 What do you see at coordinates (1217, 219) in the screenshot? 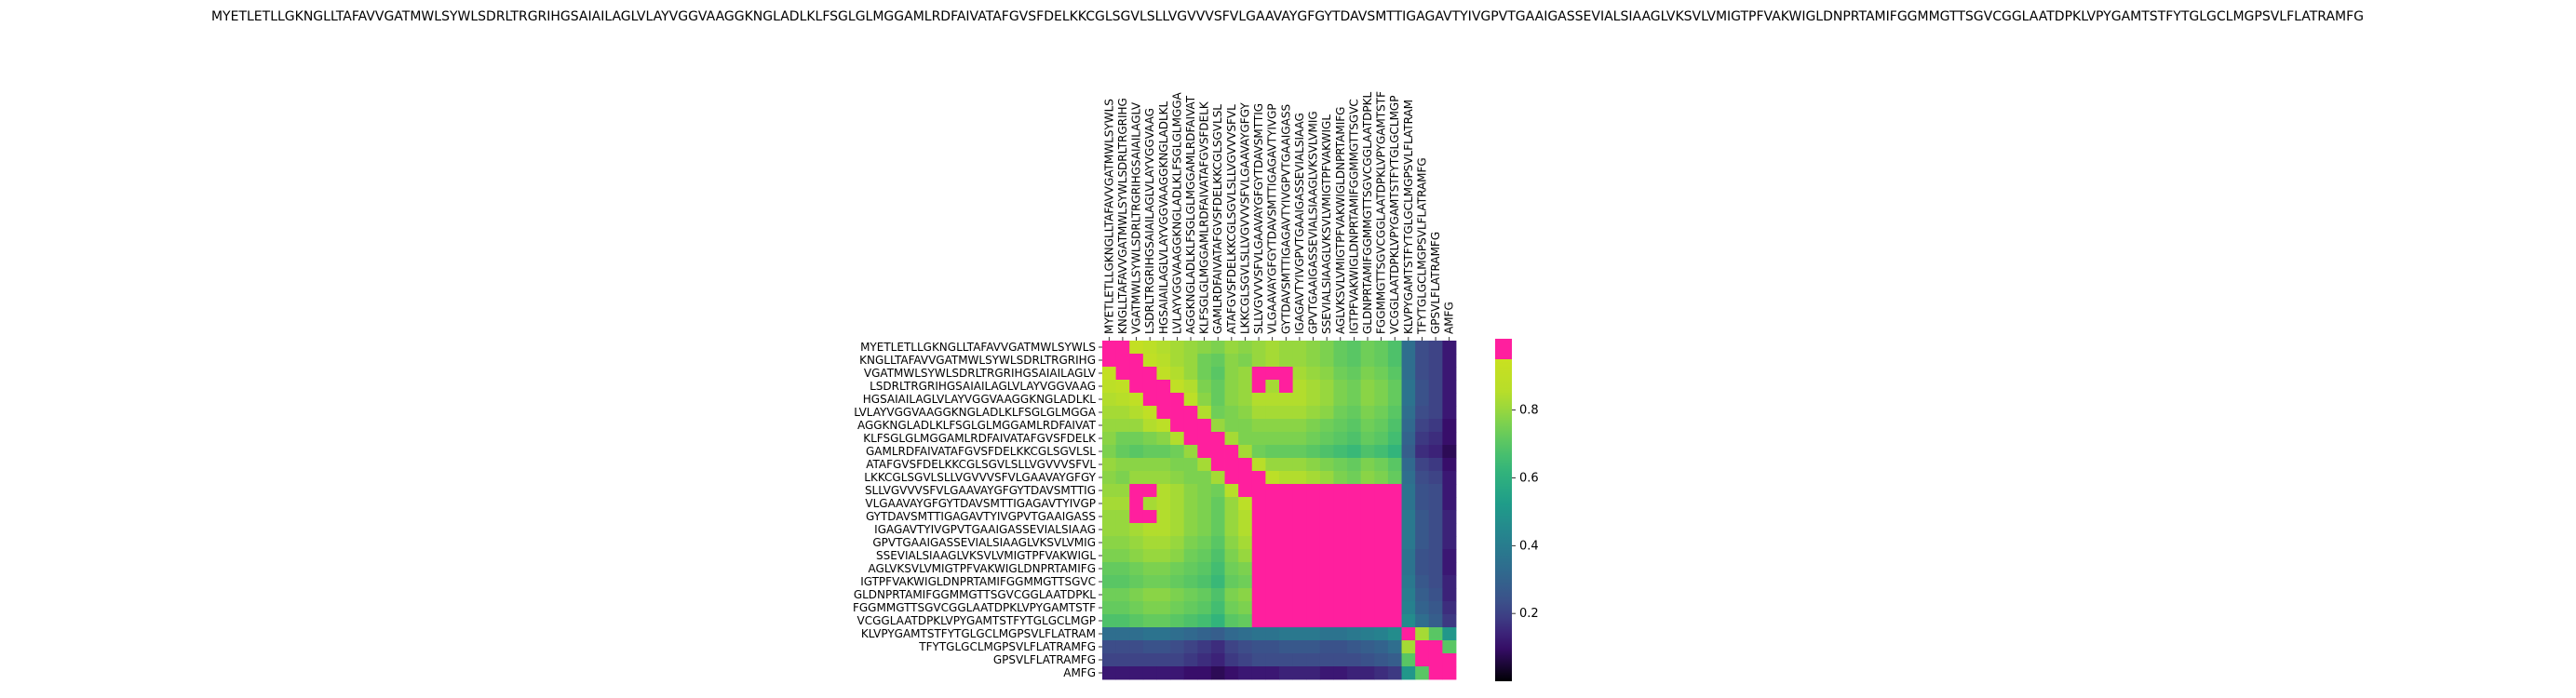
I see `column-label: GAMLRDFAIVATAFGVSFDELKKCGLSGVLSL` at bounding box center [1217, 219].